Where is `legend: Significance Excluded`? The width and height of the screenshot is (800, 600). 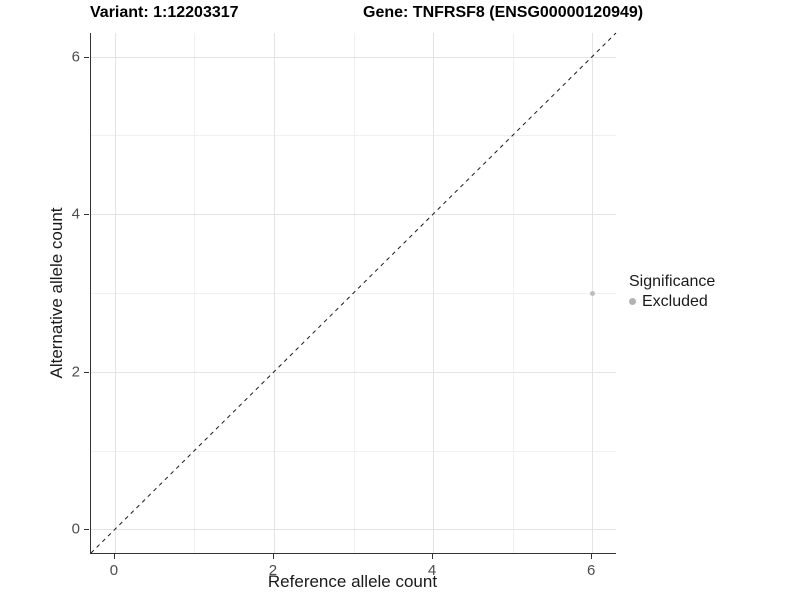 legend: Significance Excluded is located at coordinates (672, 291).